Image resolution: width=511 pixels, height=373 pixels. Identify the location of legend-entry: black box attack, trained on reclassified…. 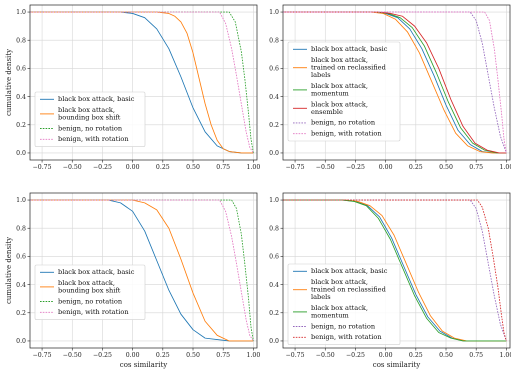
(349, 289).